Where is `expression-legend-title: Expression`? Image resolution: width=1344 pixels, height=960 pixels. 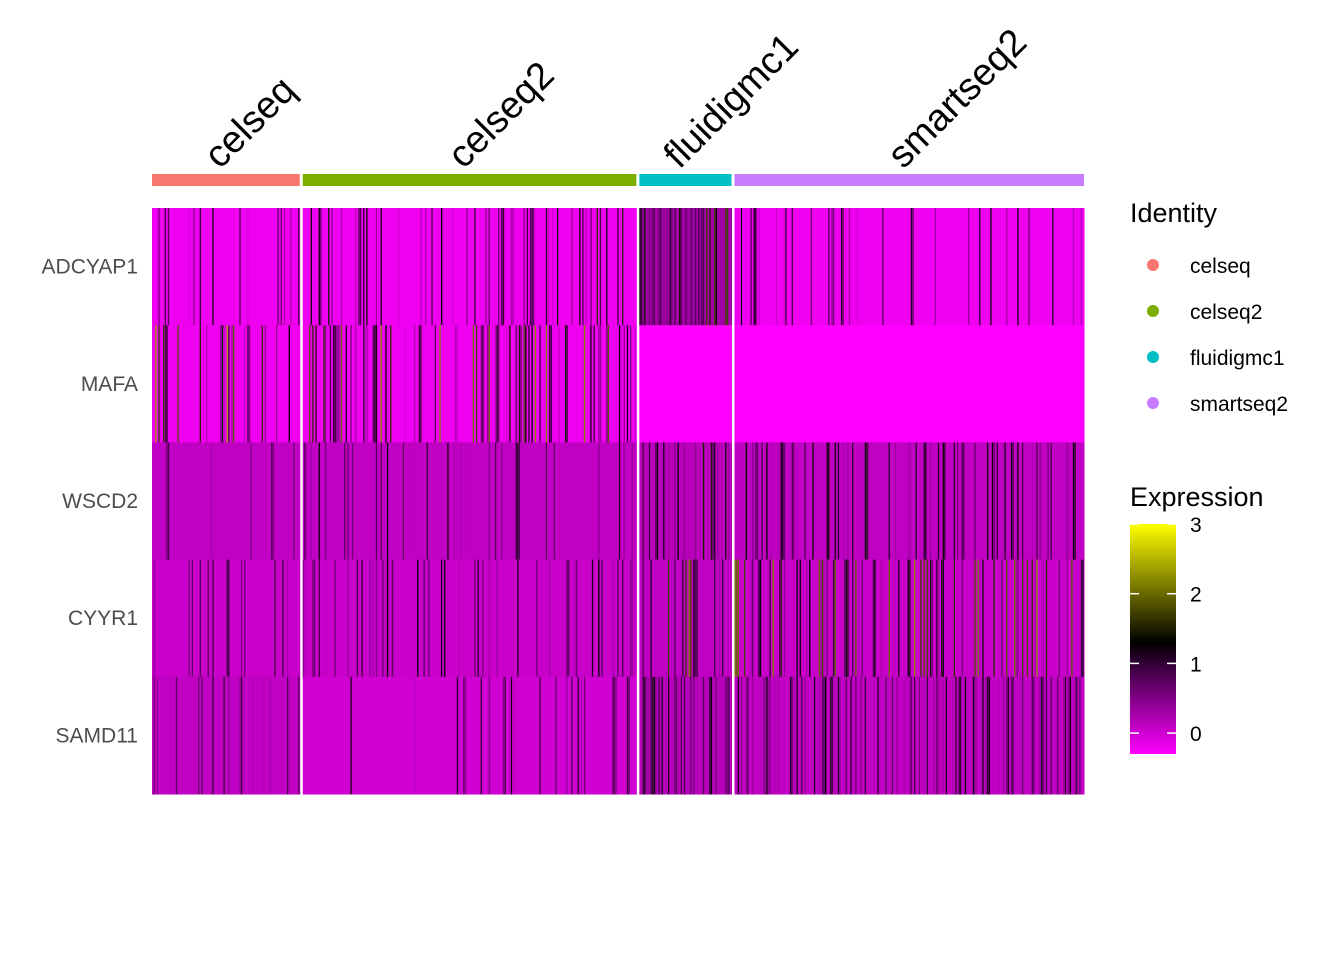 expression-legend-title: Expression is located at coordinates (1197, 497).